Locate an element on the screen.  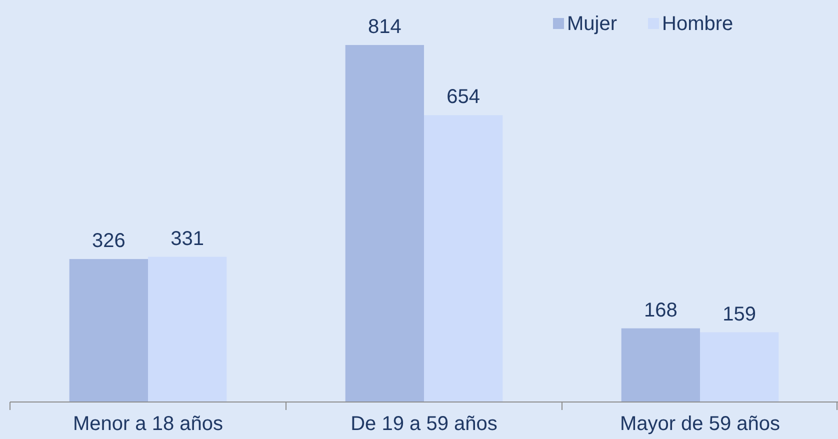
data-label: 331 is located at coordinates (187, 239).